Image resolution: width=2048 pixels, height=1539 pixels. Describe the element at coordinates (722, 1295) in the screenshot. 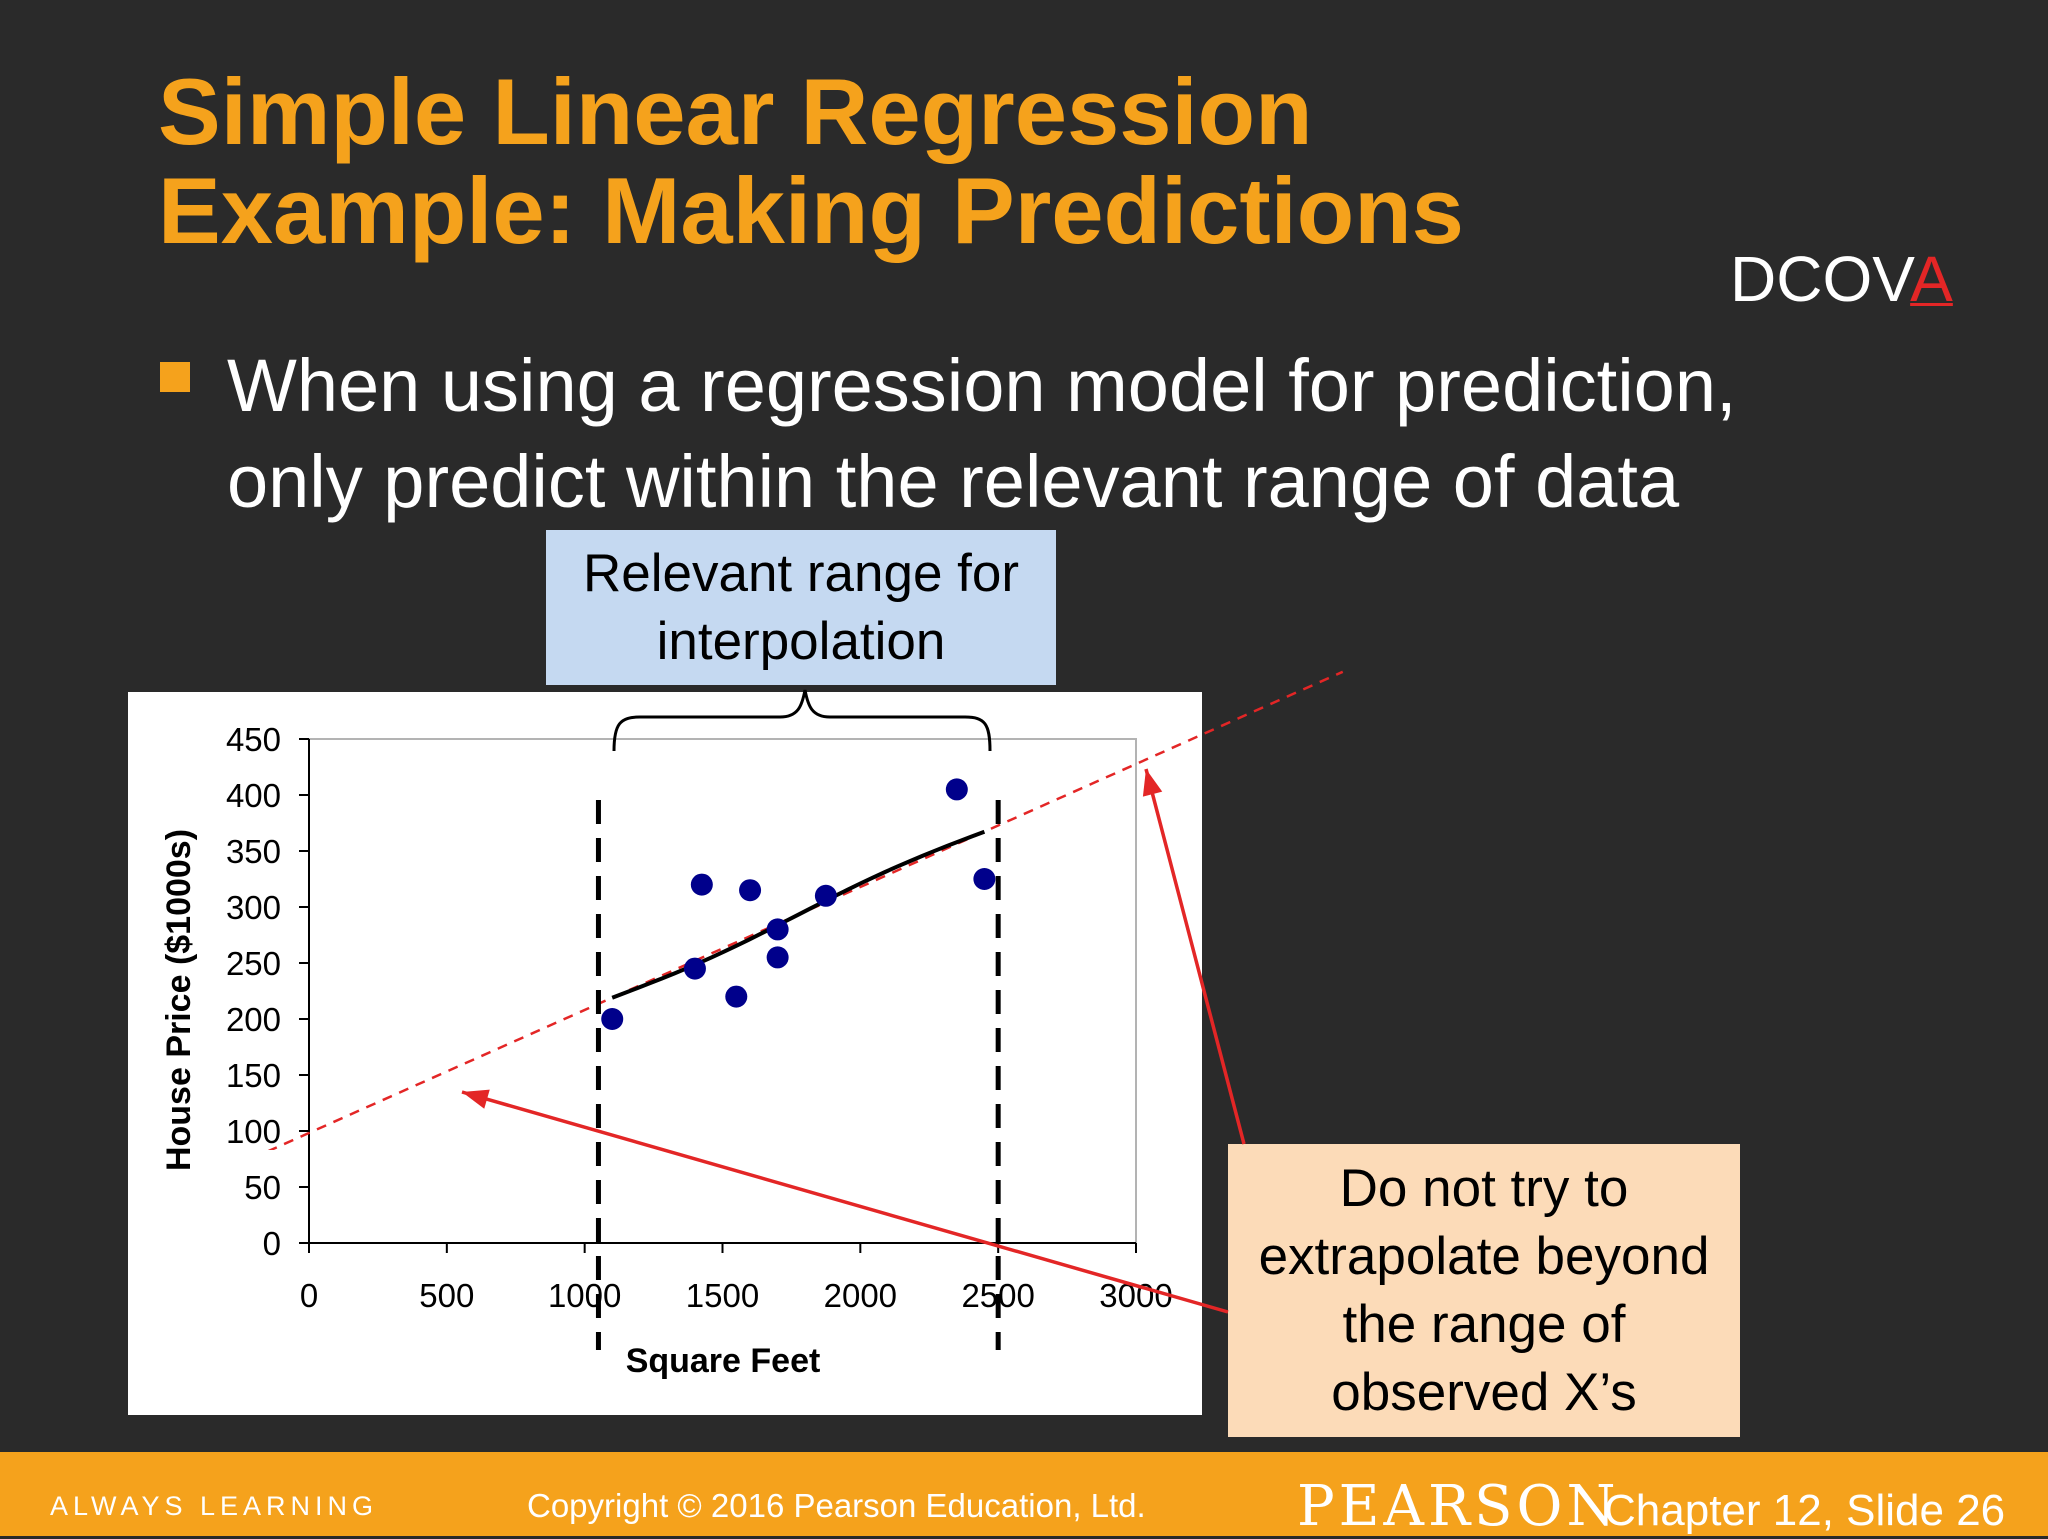

I see `x-tick-label: 1500` at that location.